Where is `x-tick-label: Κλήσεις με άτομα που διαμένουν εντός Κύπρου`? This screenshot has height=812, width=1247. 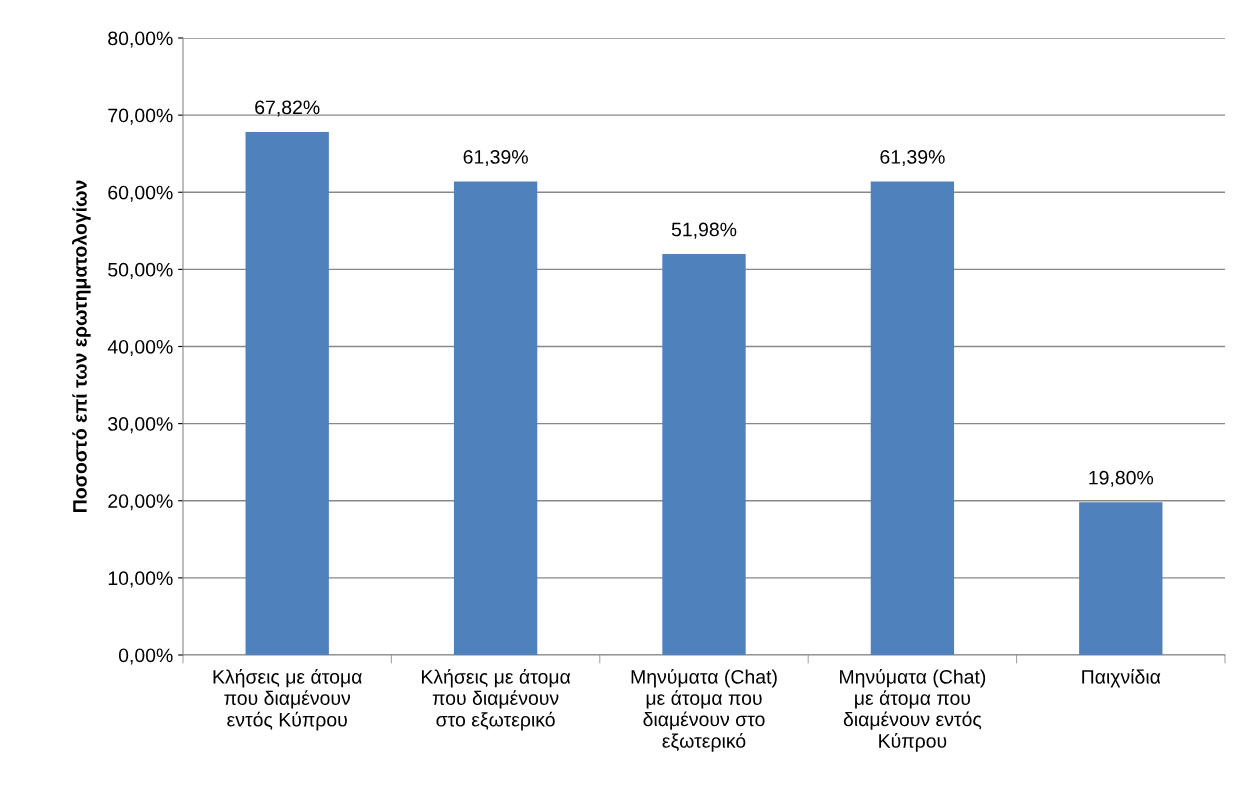 x-tick-label: Κλήσεις με άτομα που διαμένουν εντός Κύπρου is located at coordinates (287, 699).